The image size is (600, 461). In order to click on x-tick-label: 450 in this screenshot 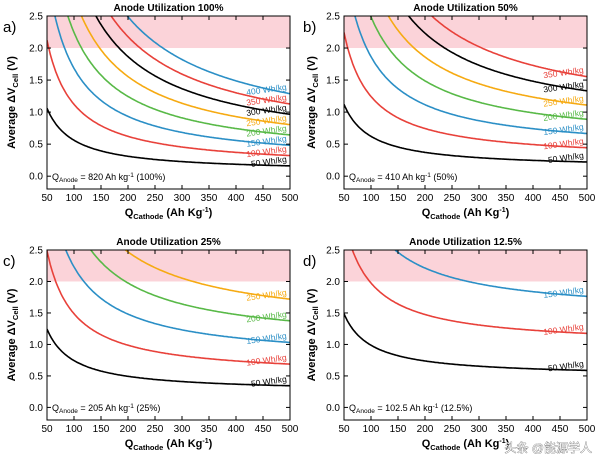, I will do `click(263, 198)`.